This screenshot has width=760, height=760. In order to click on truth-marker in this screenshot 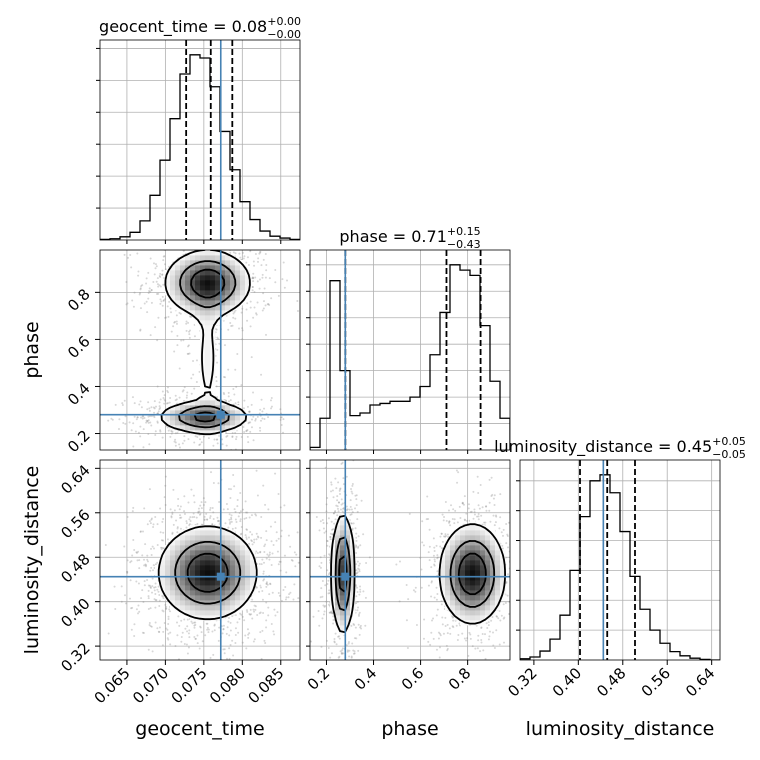, I will do `click(220, 576)`.